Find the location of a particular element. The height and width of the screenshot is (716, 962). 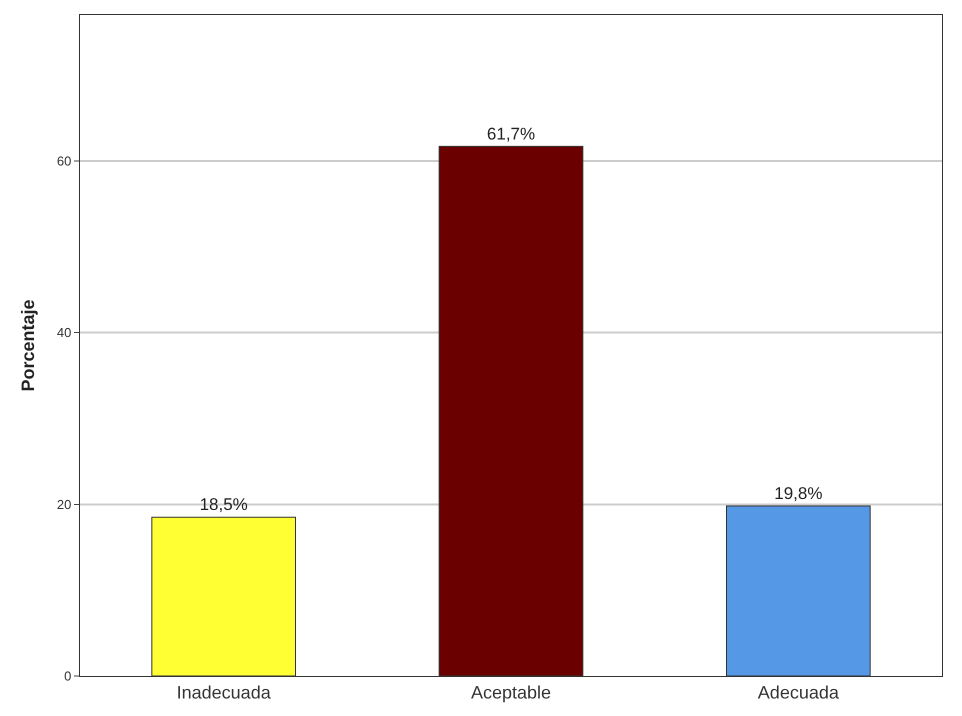

data-label: 61,7% is located at coordinates (511, 134).